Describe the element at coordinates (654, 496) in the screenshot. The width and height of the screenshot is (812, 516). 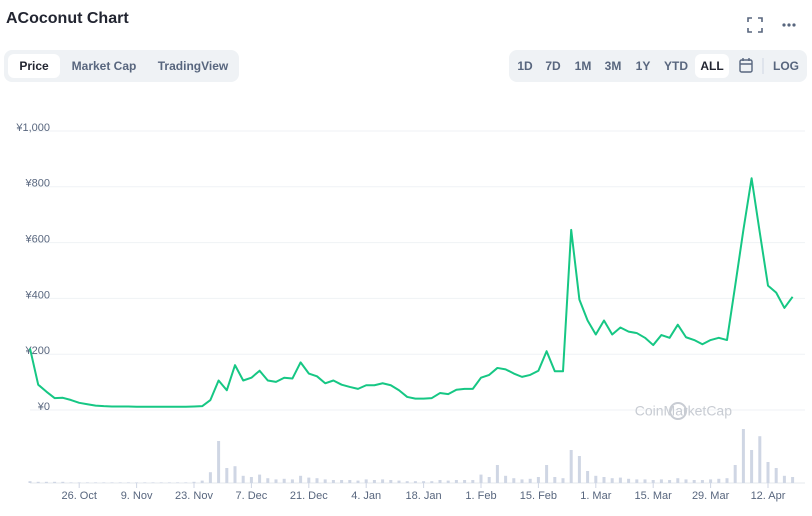
I see `x-tick-label: 15. Mar` at that location.